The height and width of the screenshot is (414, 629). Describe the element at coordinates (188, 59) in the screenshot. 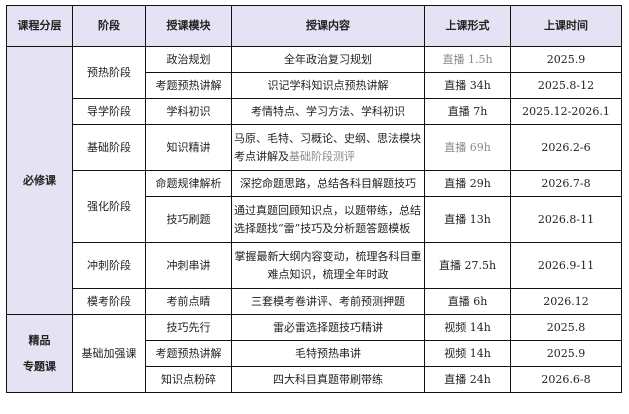

I see `module-cell: 政治规划` at that location.